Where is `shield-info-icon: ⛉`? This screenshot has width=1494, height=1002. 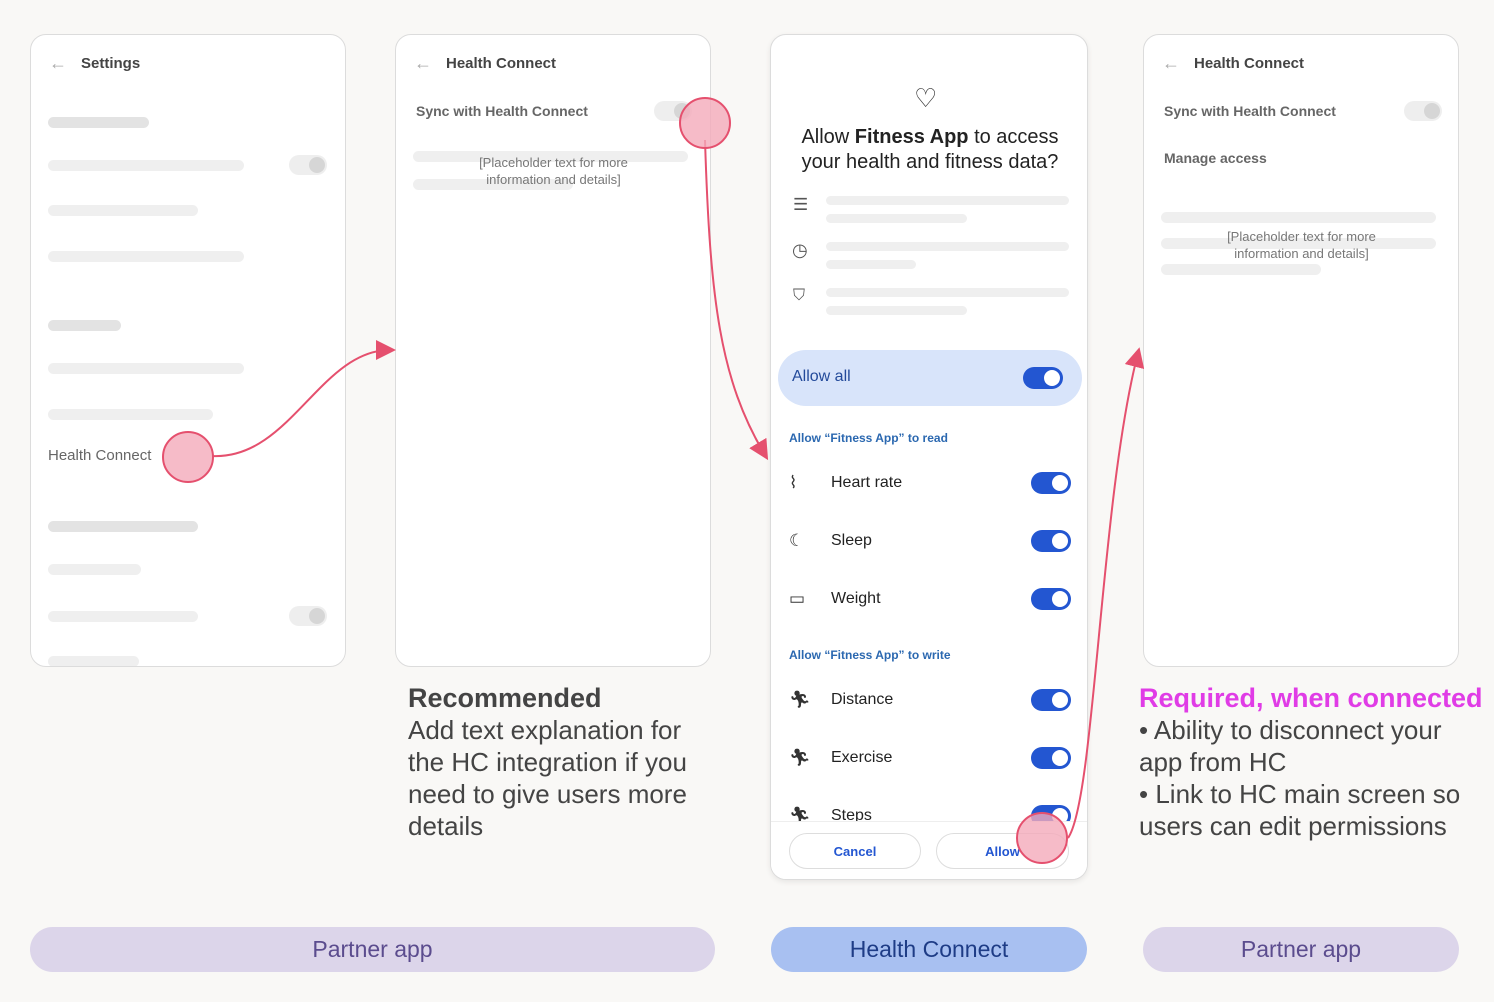 shield-info-icon: ⛉ is located at coordinates (799, 295).